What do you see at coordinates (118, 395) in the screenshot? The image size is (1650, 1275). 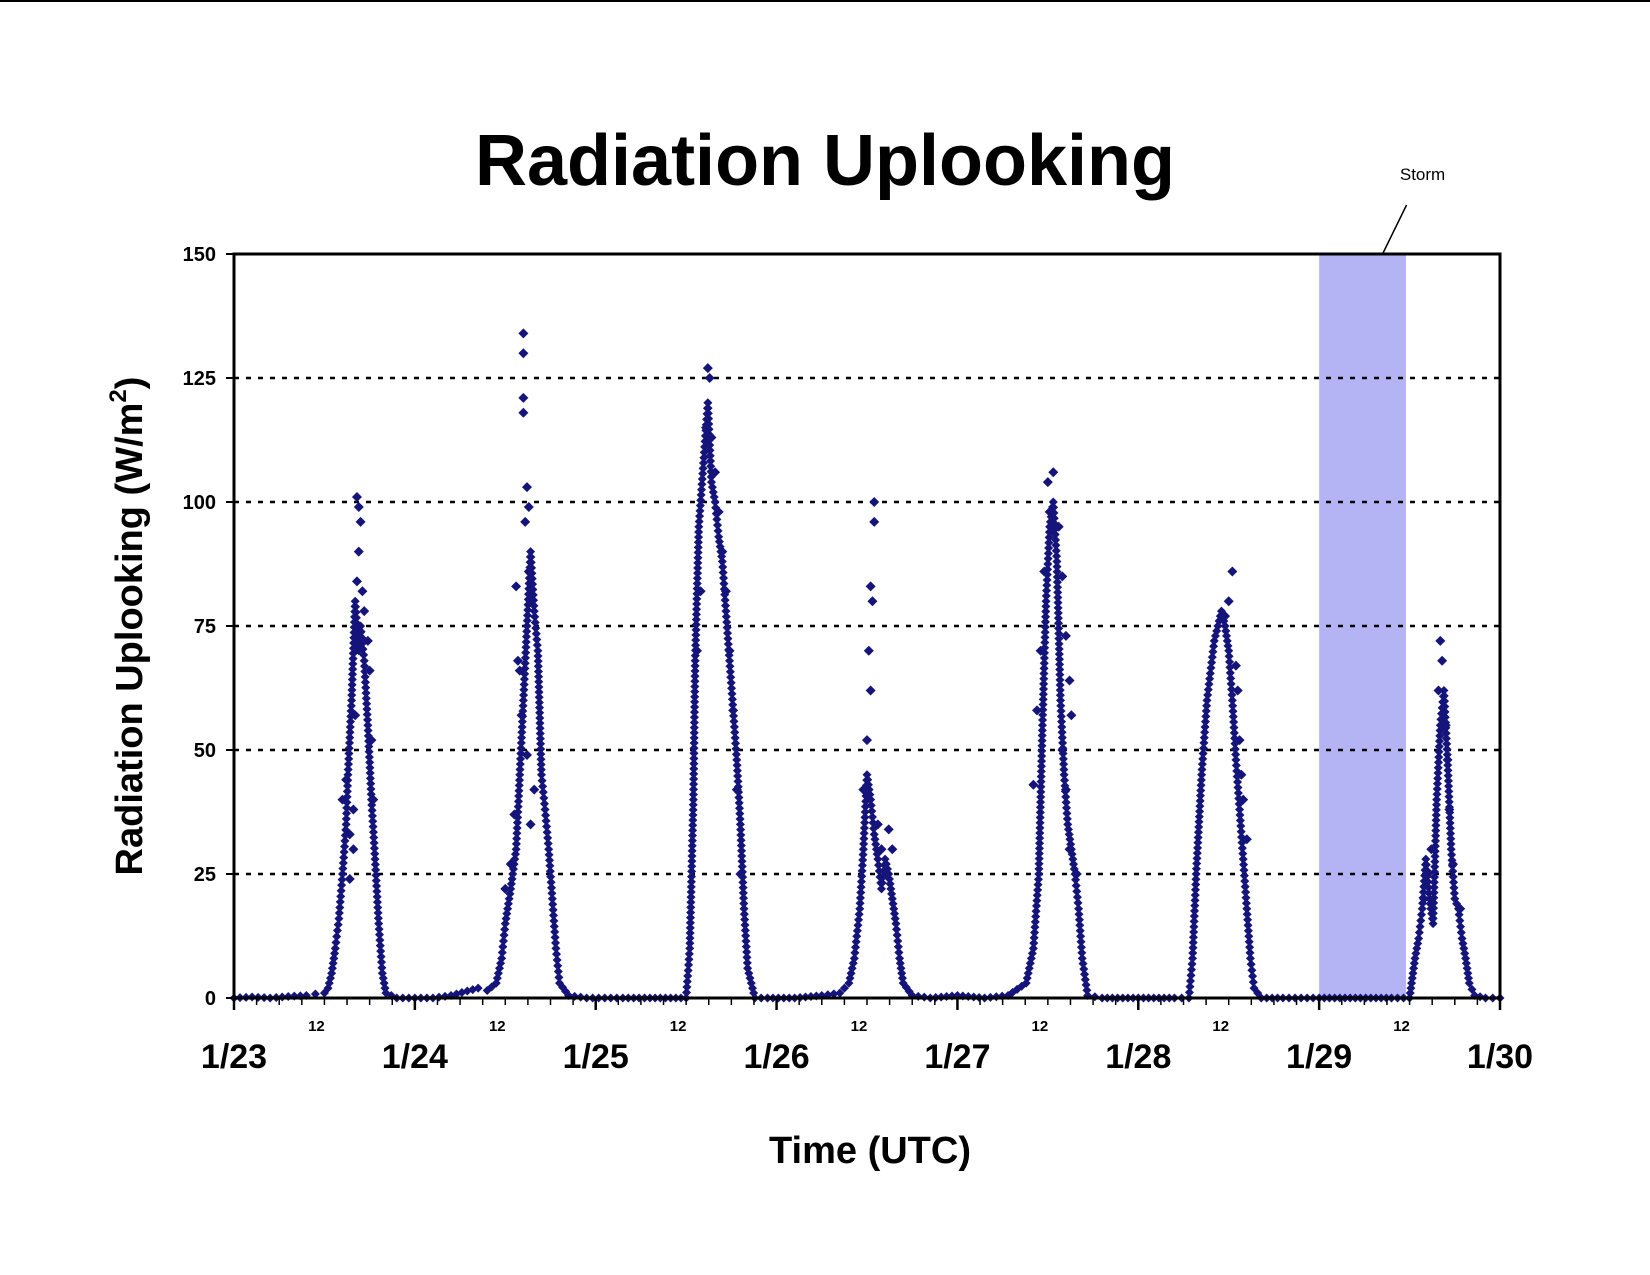 I see `y-axis-title-superscript: 2` at bounding box center [118, 395].